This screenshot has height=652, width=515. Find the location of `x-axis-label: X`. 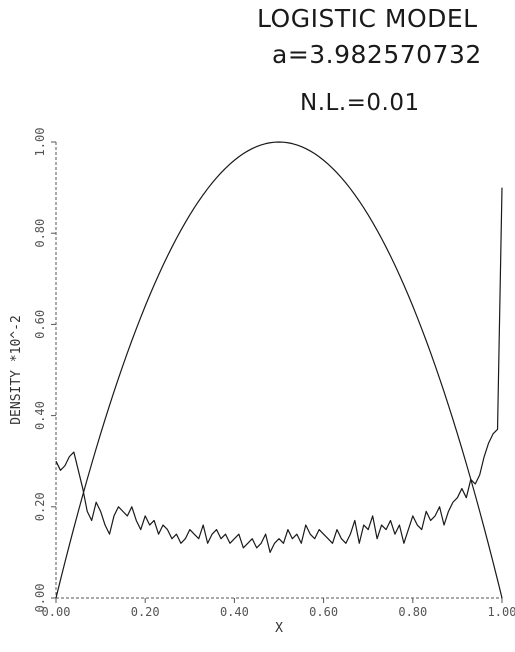

x-axis-label: X is located at coordinates (279, 628).